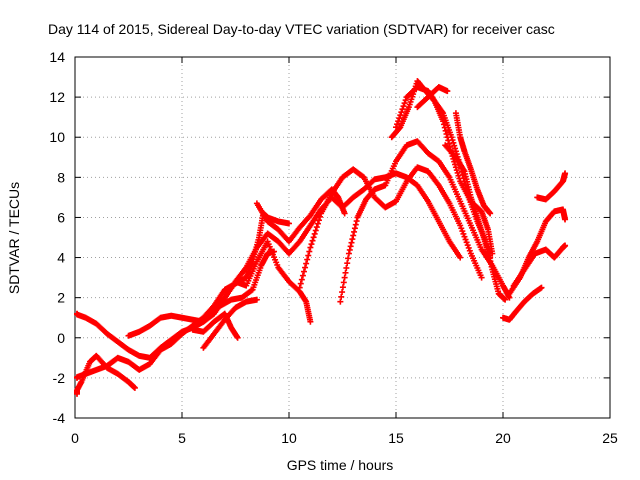 This screenshot has height=480, width=640. What do you see at coordinates (503, 438) in the screenshot?
I see `x-tick-label: 20` at bounding box center [503, 438].